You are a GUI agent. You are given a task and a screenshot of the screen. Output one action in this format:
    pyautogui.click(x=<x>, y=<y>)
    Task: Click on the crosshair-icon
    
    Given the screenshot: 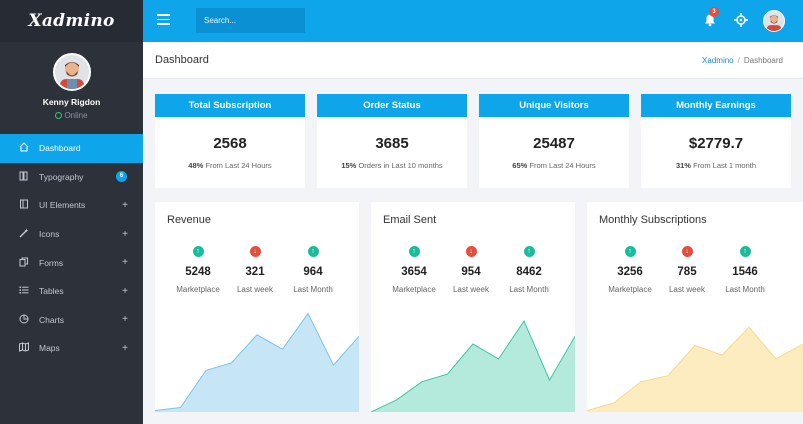 What is the action you would take?
    pyautogui.click(x=741, y=20)
    